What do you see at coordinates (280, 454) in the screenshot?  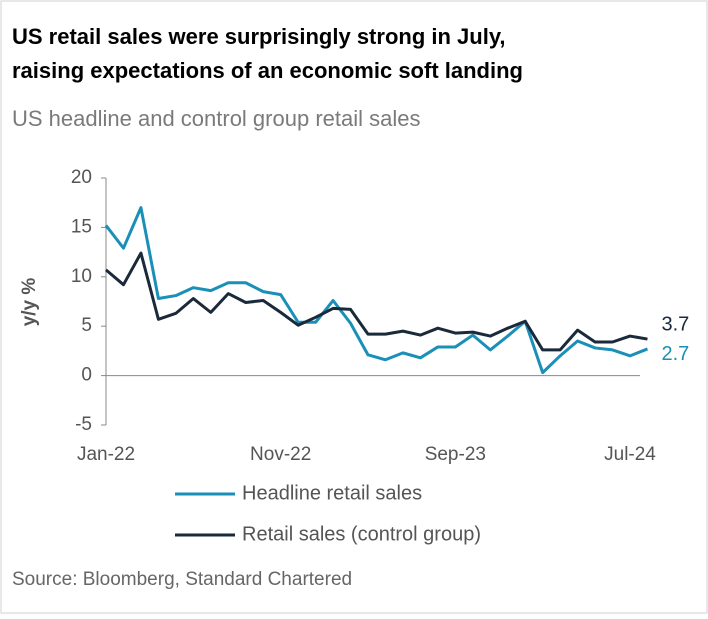 I see `x-tick-label: Nov-22` at bounding box center [280, 454].